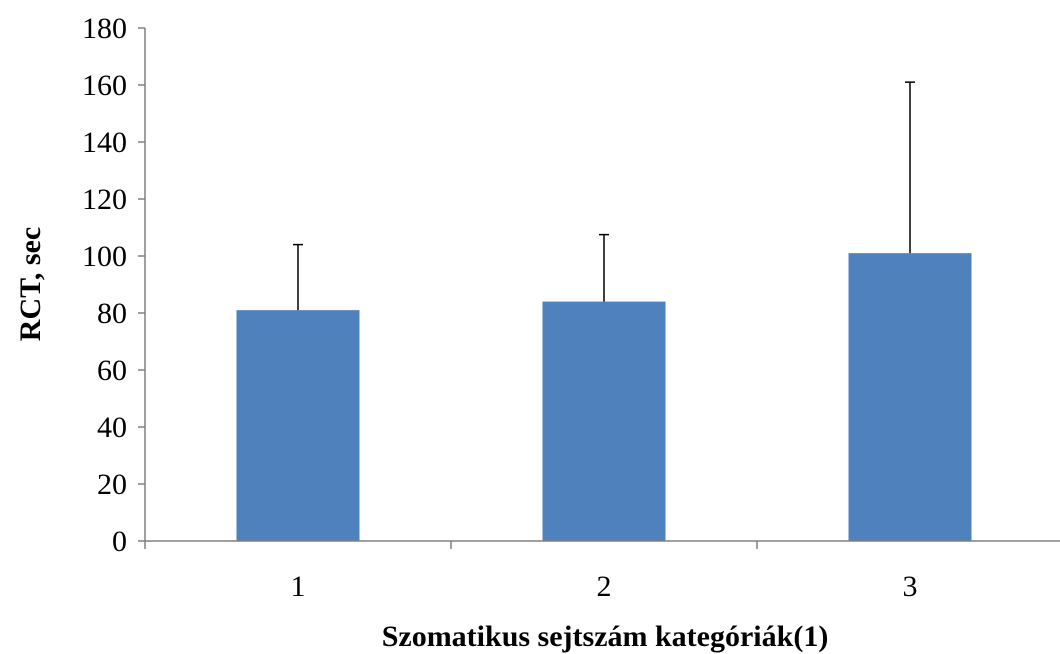  Describe the element at coordinates (112, 313) in the screenshot. I see `y-tick-label: 80` at that location.